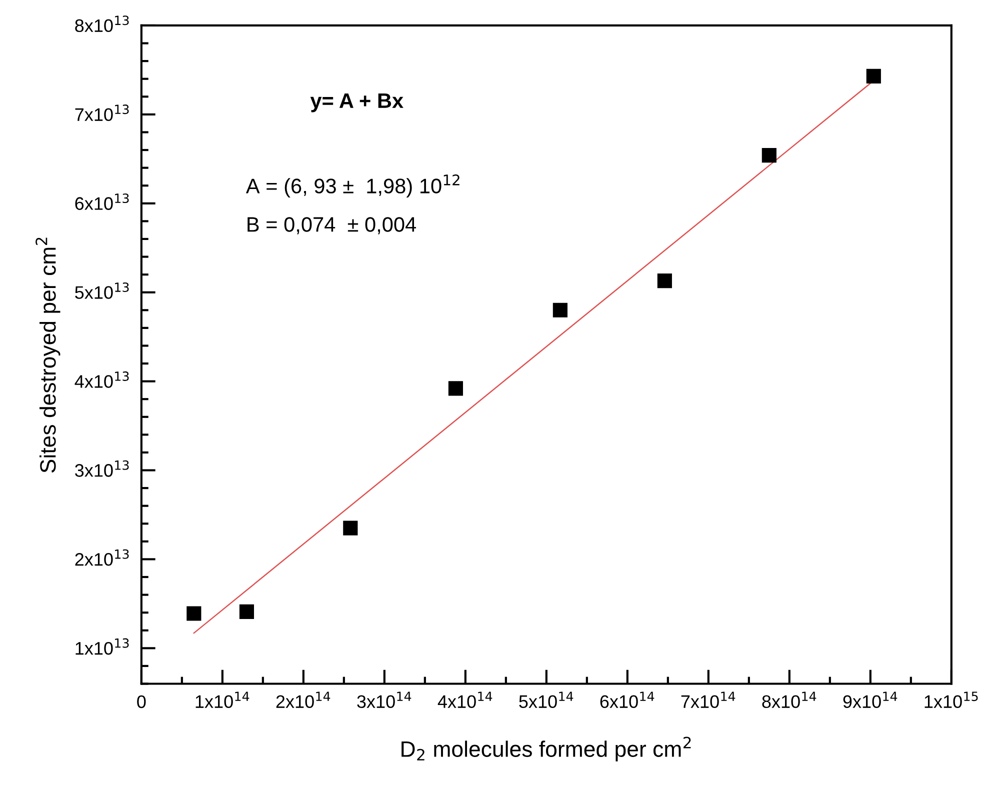 This screenshot has height=796, width=989. Describe the element at coordinates (627, 700) in the screenshot. I see `x-tick-label: 6x10$^{14}$` at that location.